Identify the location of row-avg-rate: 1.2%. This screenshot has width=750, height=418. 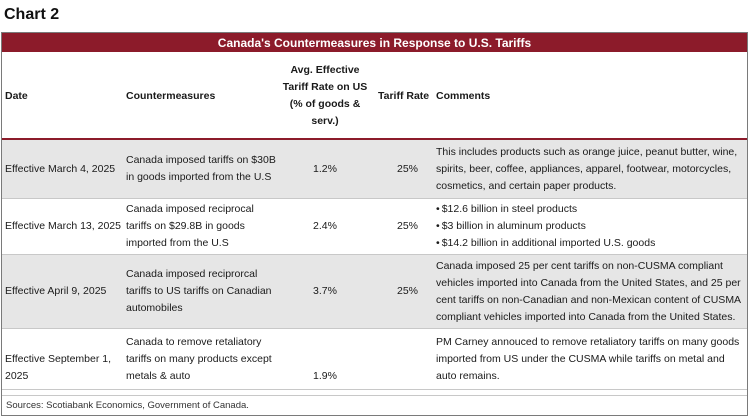
(325, 168).